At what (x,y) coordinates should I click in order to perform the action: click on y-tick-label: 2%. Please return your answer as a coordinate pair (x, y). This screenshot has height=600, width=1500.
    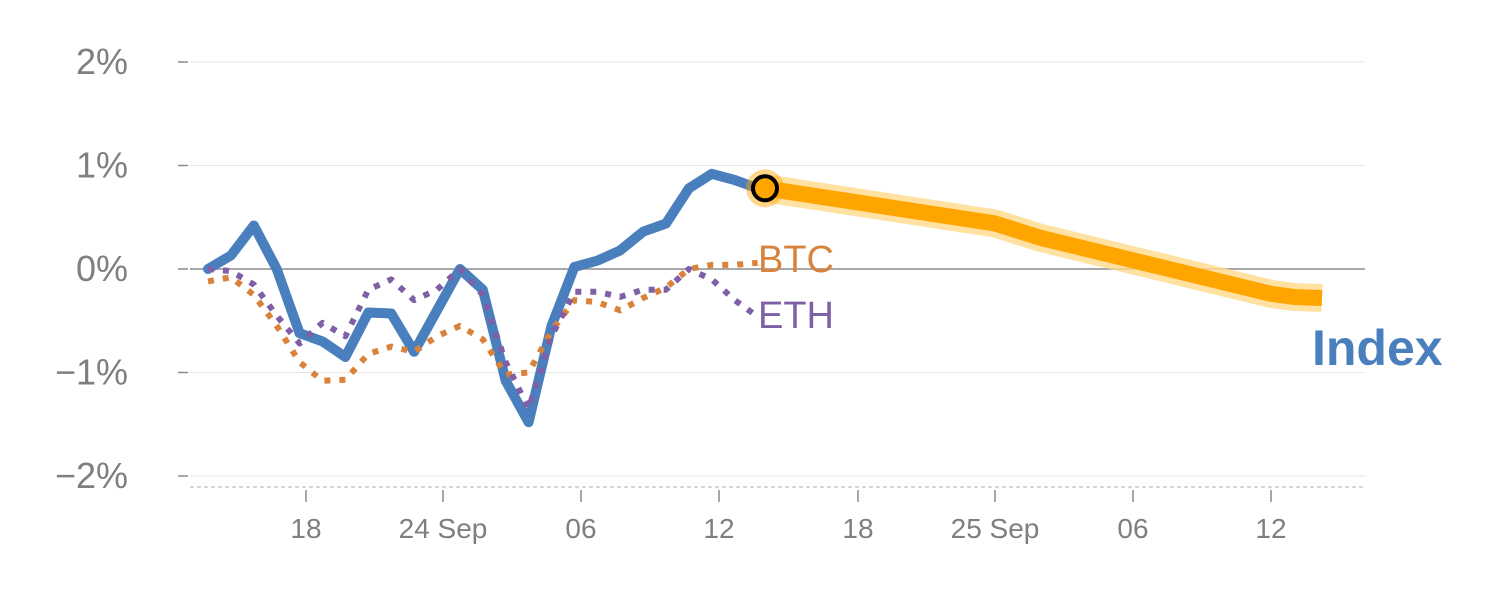
    Looking at the image, I should click on (102, 61).